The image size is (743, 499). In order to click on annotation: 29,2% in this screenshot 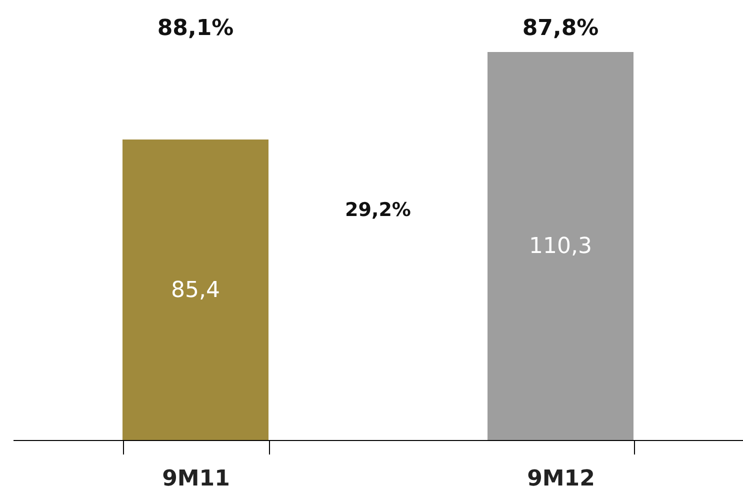, I will do `click(378, 210)`.